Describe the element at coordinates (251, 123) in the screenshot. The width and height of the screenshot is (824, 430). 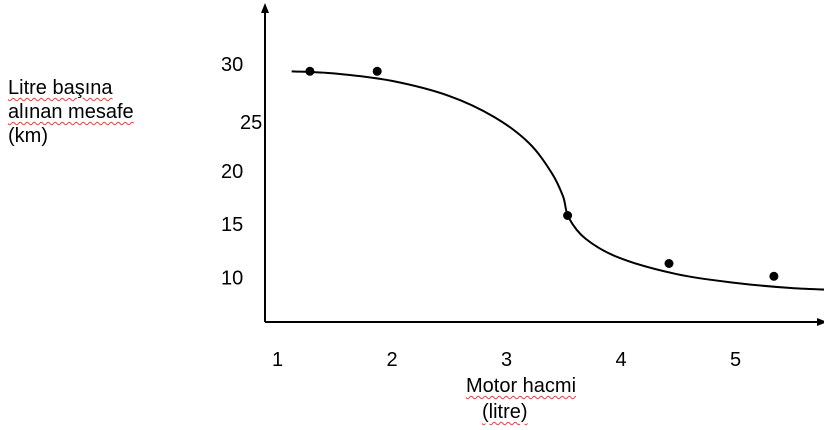
I see `y-tick-label: 25` at that location.